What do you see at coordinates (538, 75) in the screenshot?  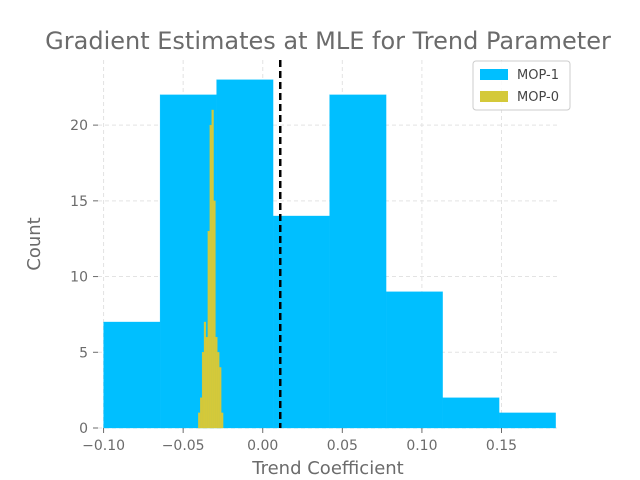 I see `legend-label-mop-1: MOP-1` at bounding box center [538, 75].